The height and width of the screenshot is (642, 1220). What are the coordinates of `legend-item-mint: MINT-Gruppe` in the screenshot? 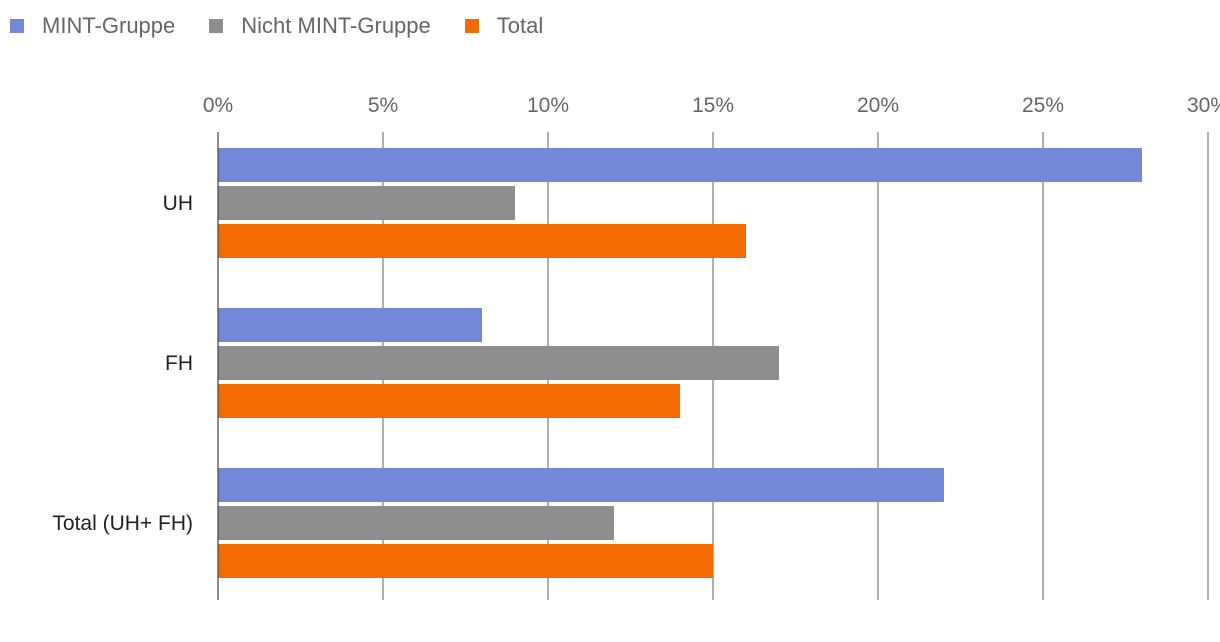 It's located at (92, 26).